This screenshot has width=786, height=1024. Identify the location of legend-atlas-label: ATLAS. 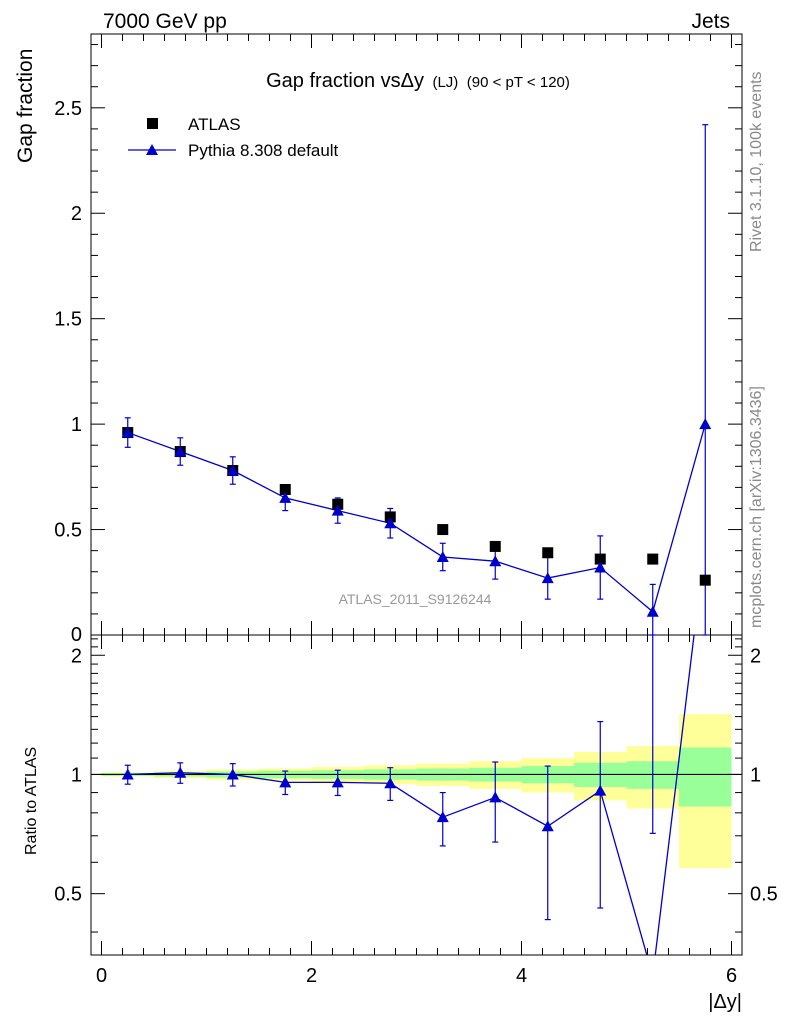
(214, 124).